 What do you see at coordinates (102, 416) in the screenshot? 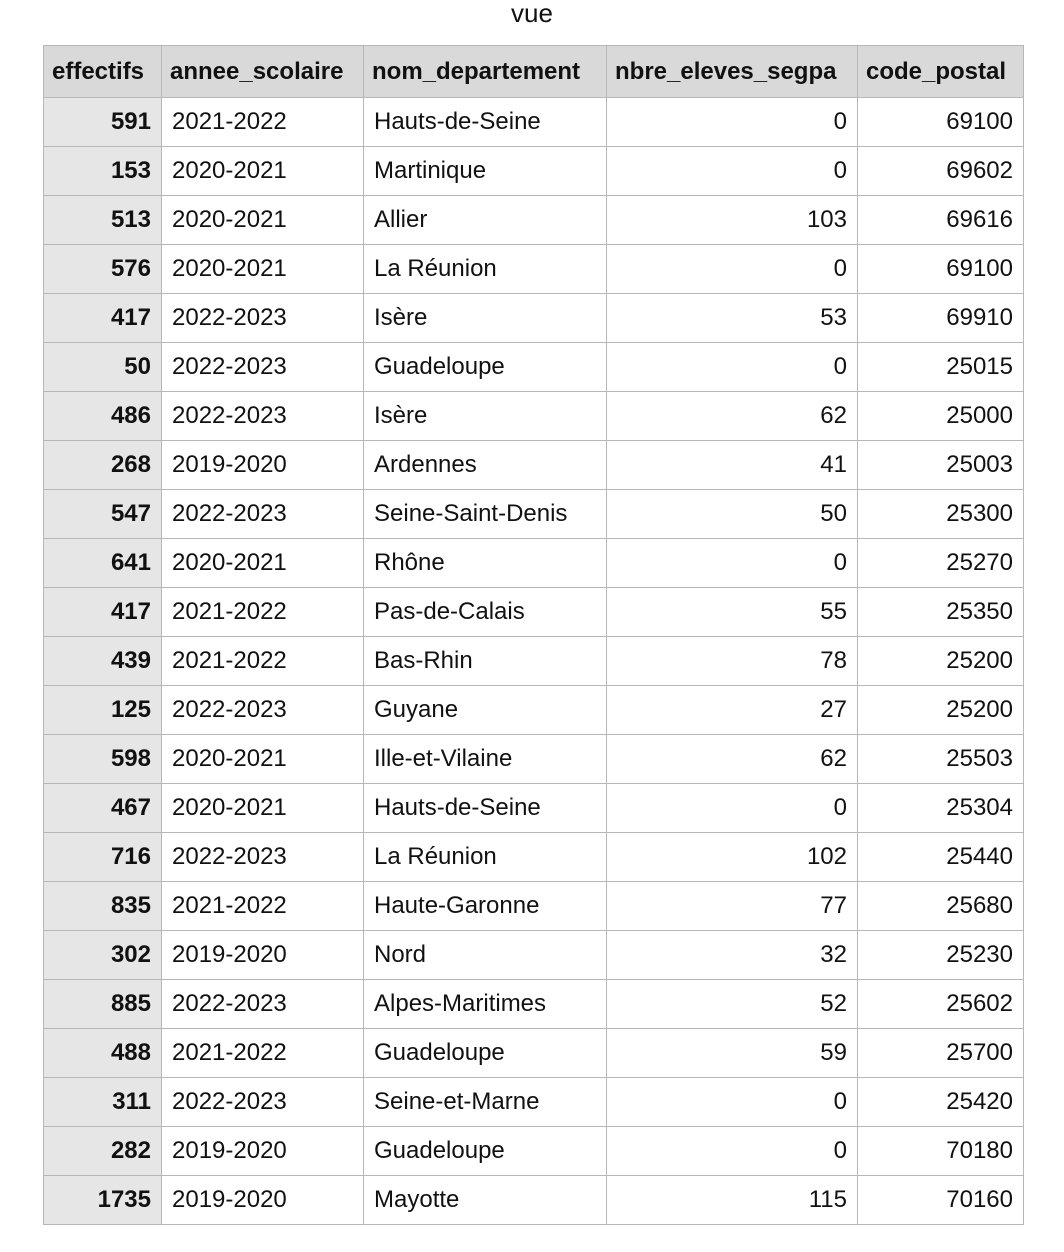
I see `cell-effectifs: 486` at bounding box center [102, 416].